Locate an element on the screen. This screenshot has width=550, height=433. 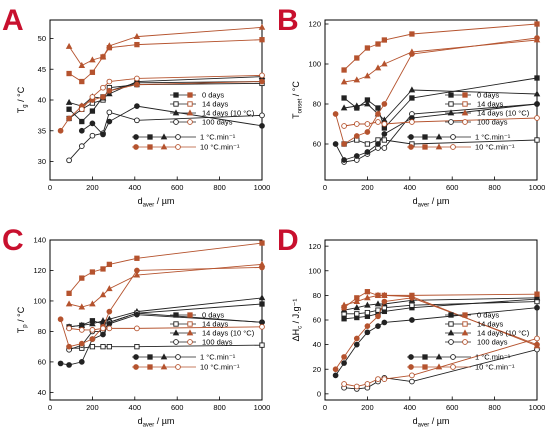
y-tick-label: 20 is located at coordinates (317, 369).